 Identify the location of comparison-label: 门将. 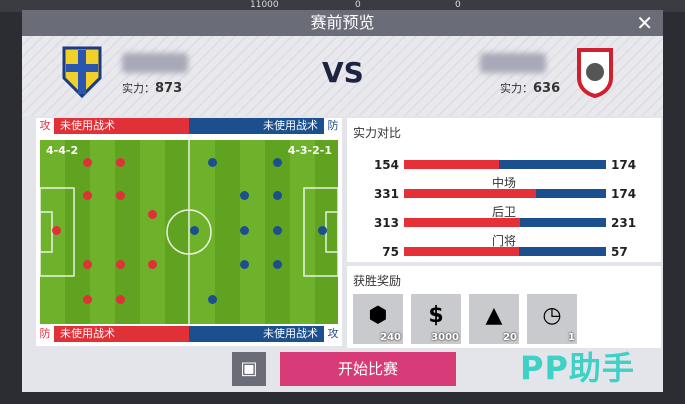
(503, 241).